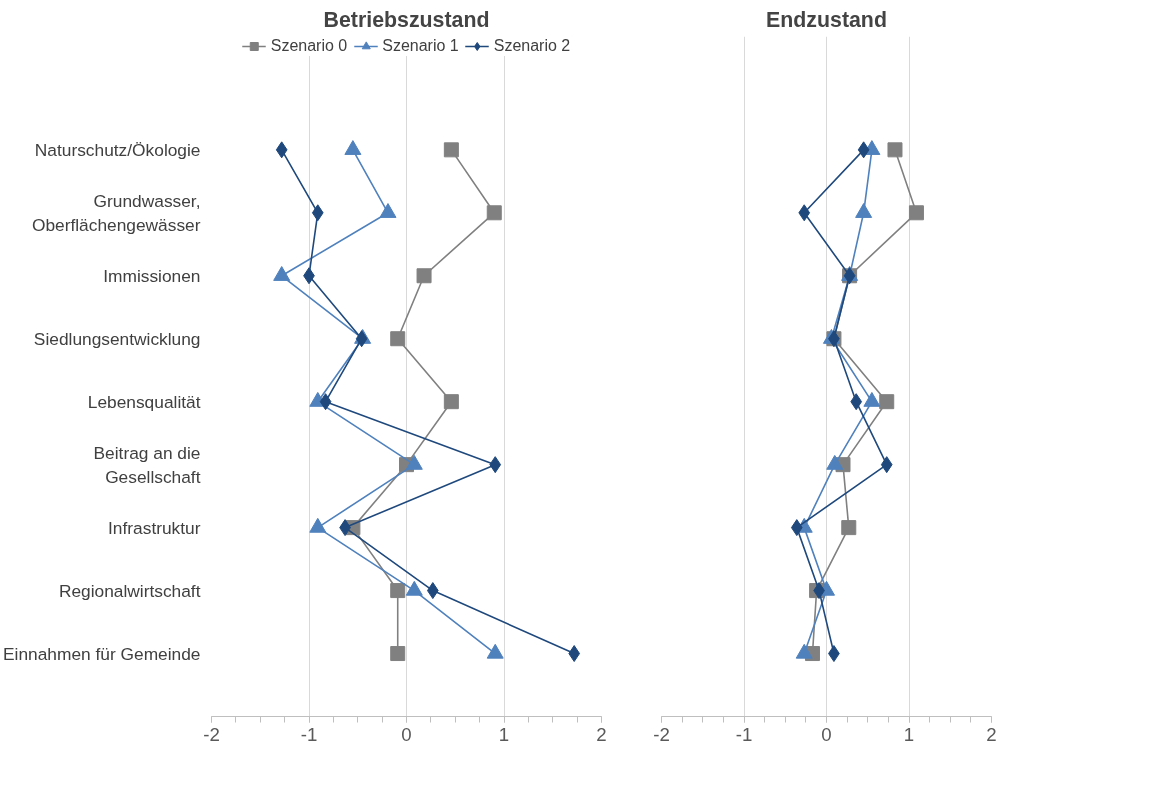 The height and width of the screenshot is (809, 1154). I want to click on legend-label: Szenario 2, so click(532, 46).